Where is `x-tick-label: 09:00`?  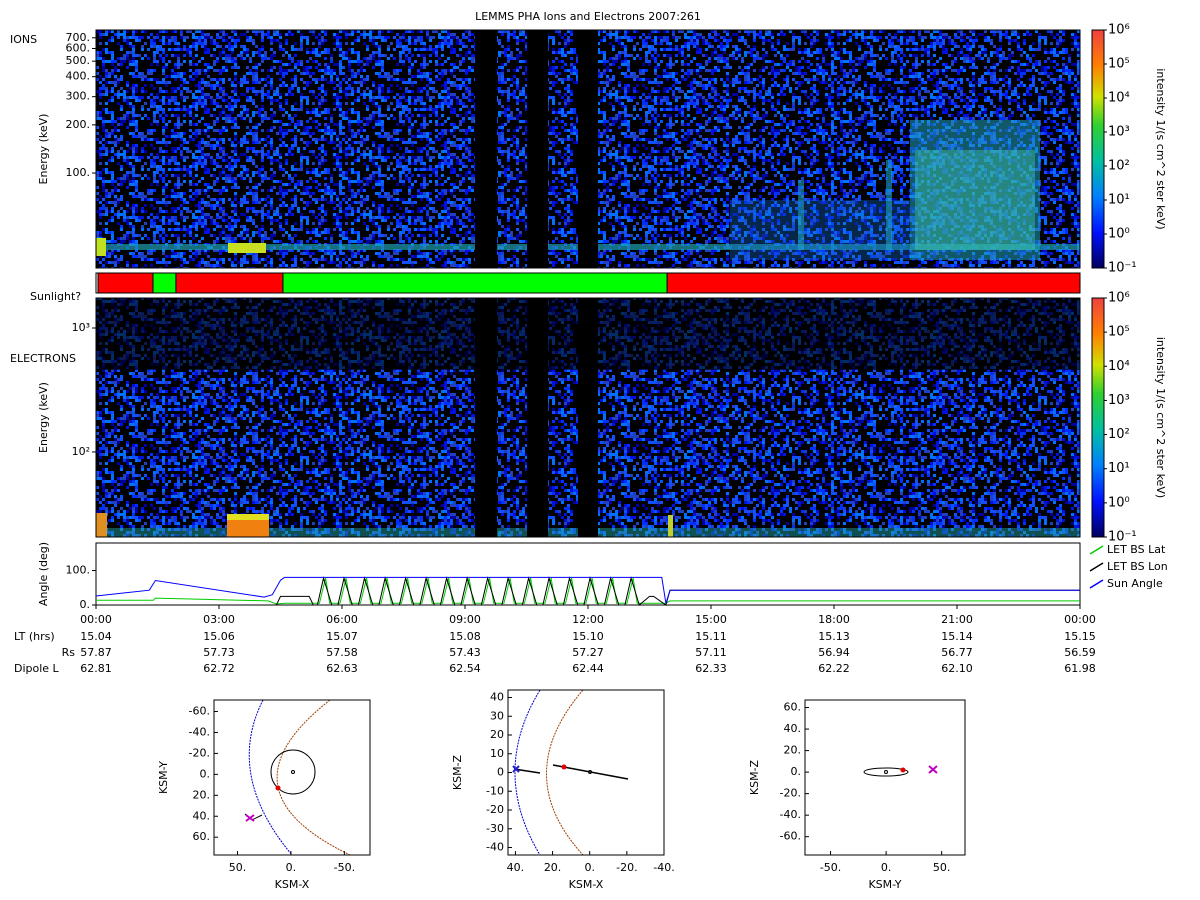
x-tick-label: 09:00 is located at coordinates (465, 619).